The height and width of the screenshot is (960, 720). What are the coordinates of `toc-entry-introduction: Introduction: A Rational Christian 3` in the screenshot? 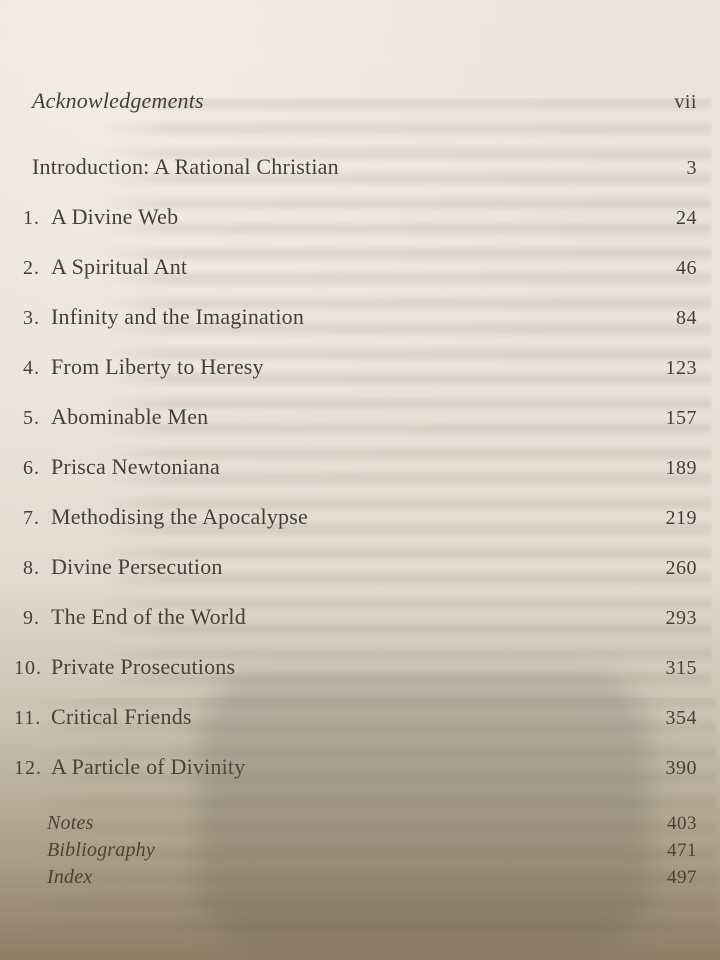 It's located at (355, 167).